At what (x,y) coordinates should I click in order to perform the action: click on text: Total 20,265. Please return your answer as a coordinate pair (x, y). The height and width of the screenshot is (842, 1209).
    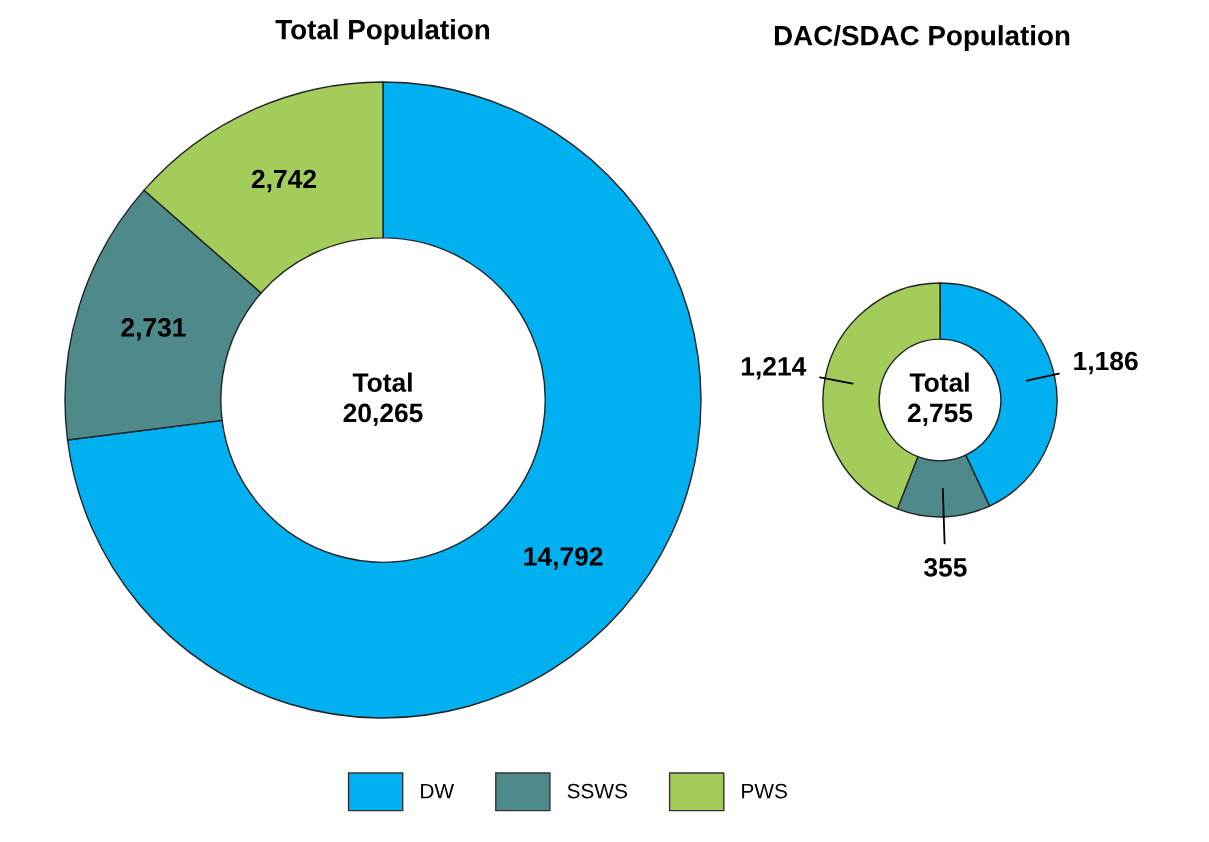
    Looking at the image, I should click on (383, 399).